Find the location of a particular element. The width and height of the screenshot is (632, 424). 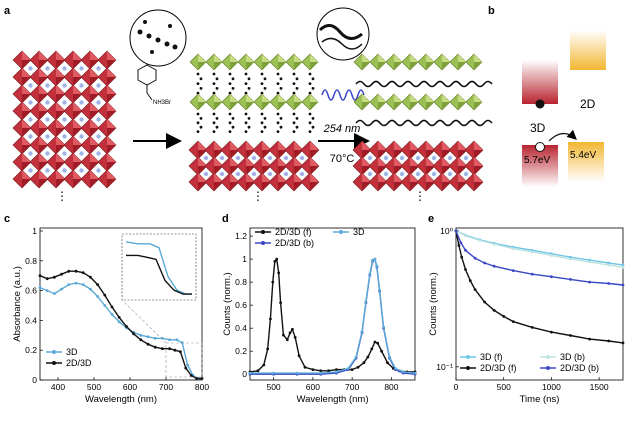

x-tick-label: 800 is located at coordinates (202, 387).